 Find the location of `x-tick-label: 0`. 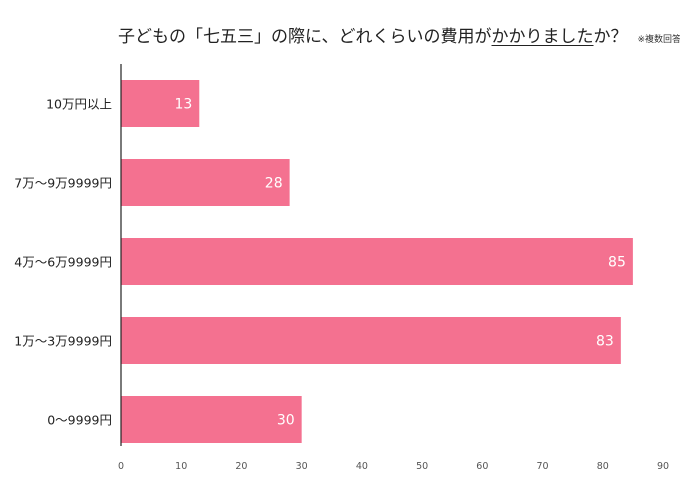

x-tick-label: 0 is located at coordinates (121, 466).